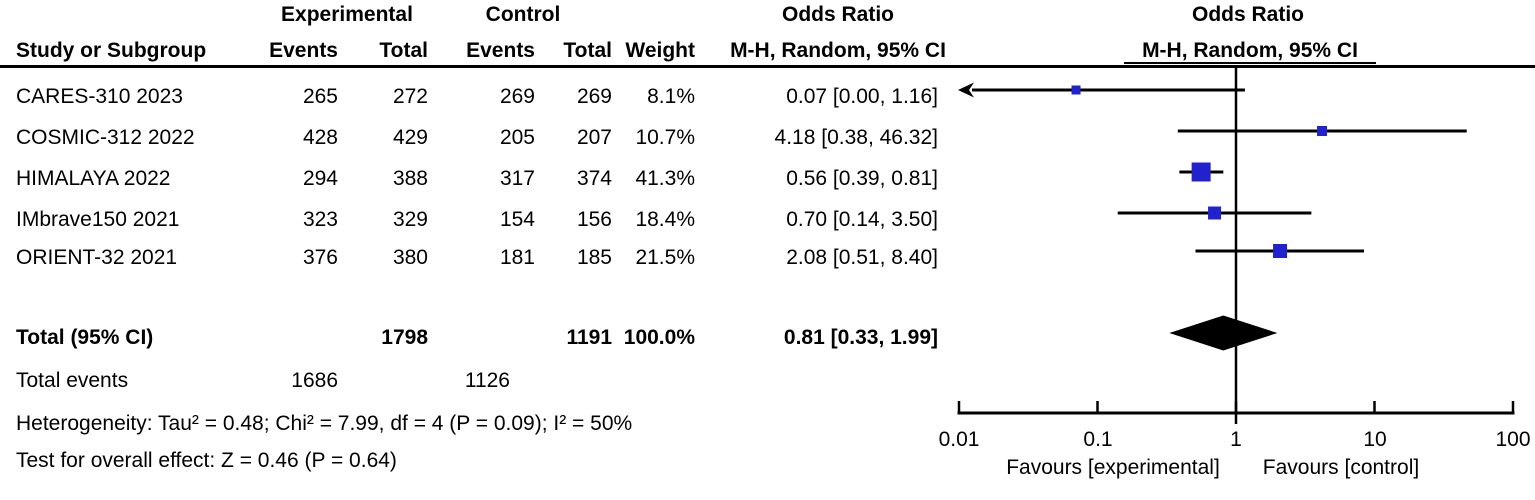  I want to click on exp-total: 272, so click(410, 96).